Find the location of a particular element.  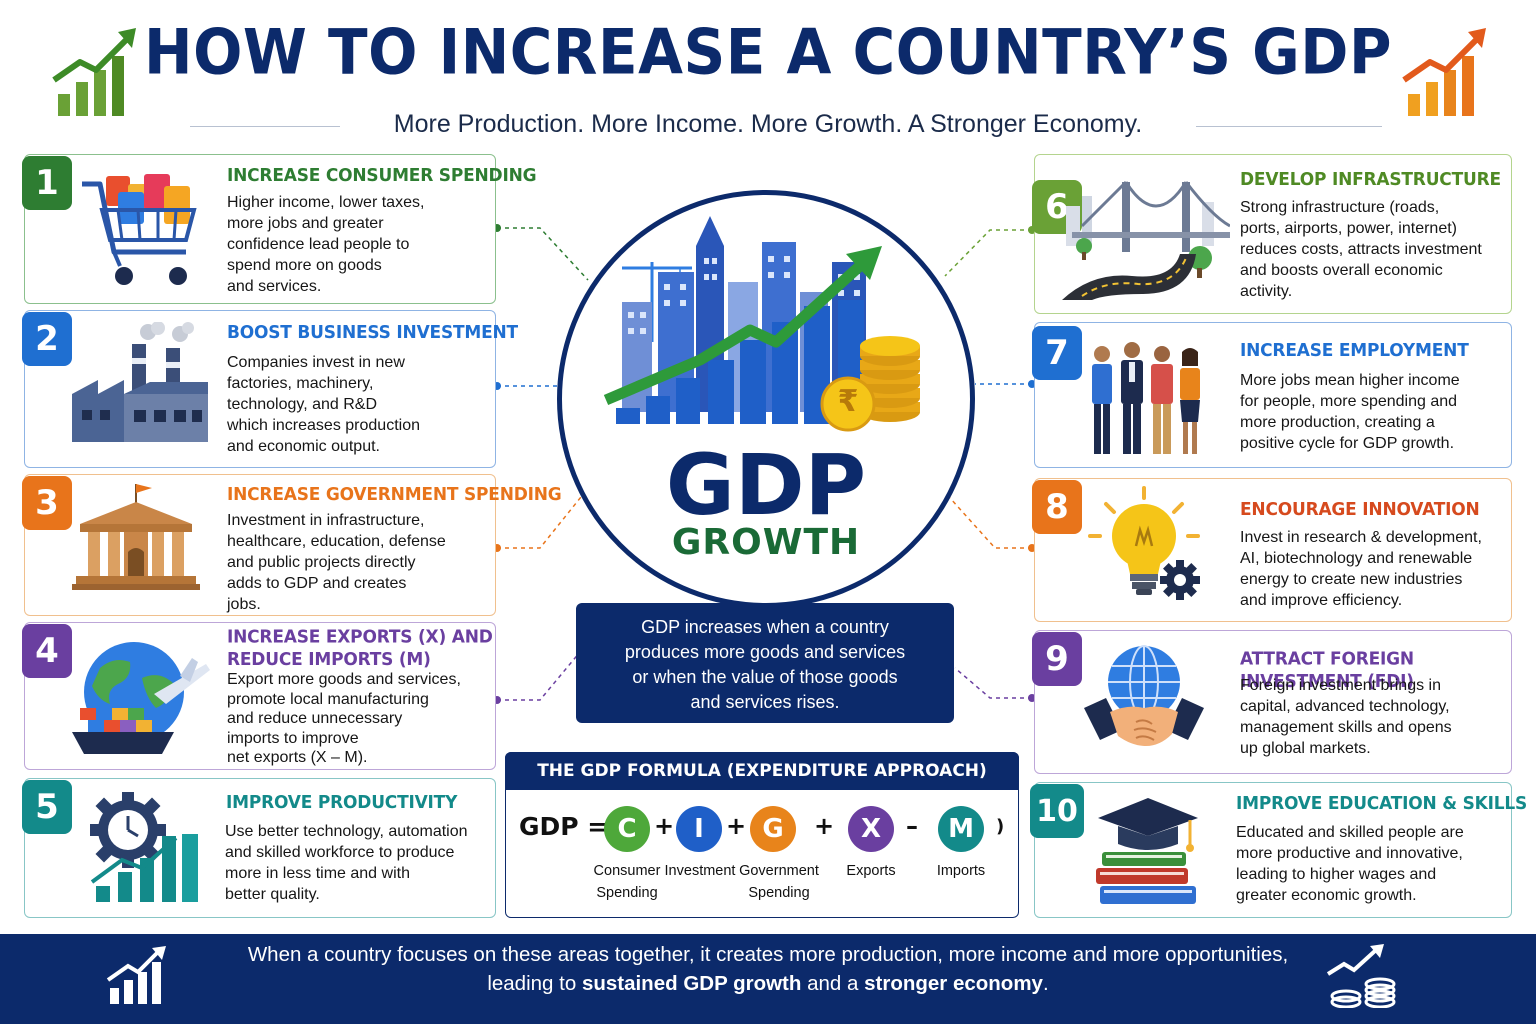

body-line: more production, creating a is located at coordinates (1337, 422).